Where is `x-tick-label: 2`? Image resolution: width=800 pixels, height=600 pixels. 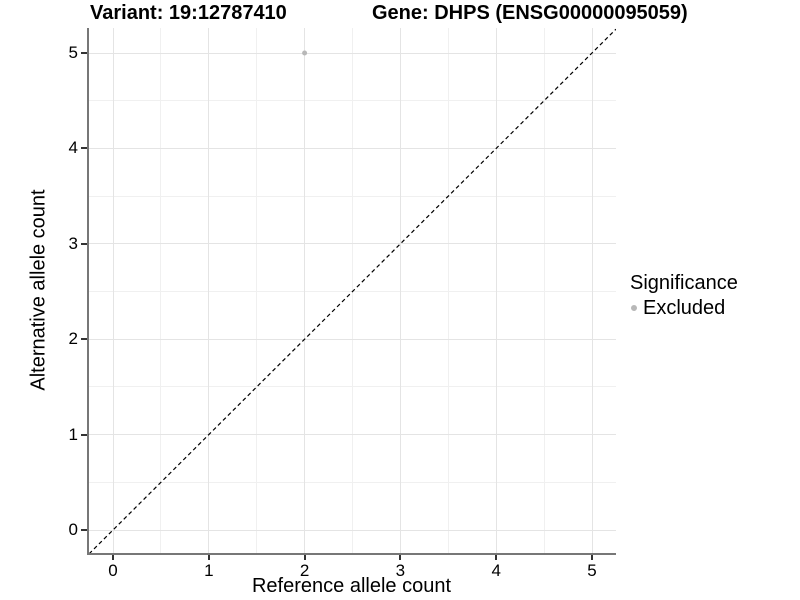
x-tick-label: 2 is located at coordinates (304, 570).